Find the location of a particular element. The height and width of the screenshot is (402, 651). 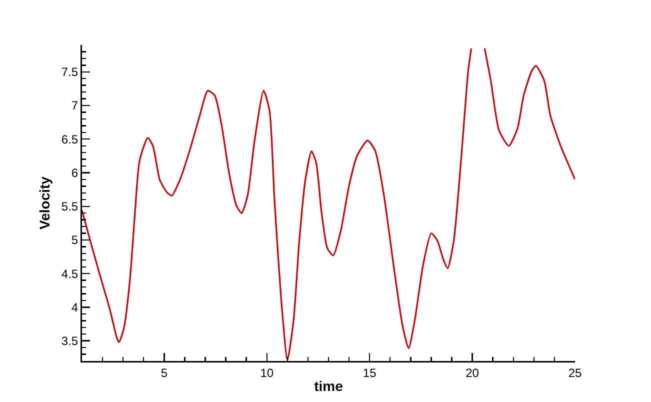

y-tick-label: 6.5 is located at coordinates (69, 139).